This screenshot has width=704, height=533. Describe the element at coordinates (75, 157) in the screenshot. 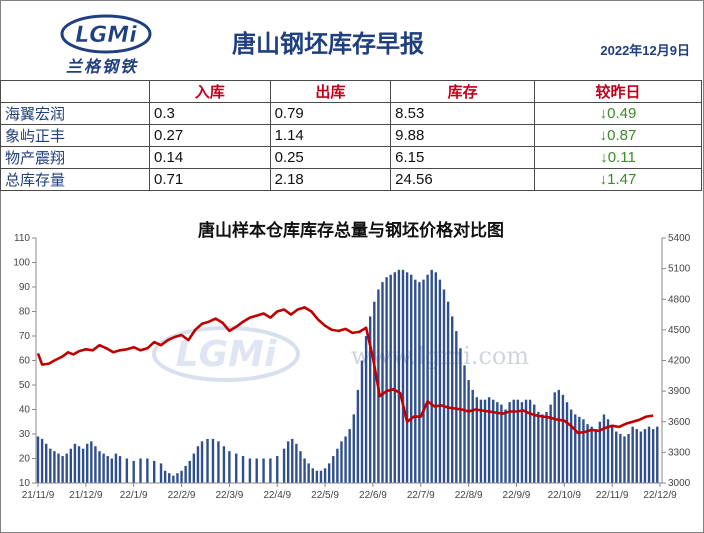

I see `warehouse-name: 物产震翔` at that location.